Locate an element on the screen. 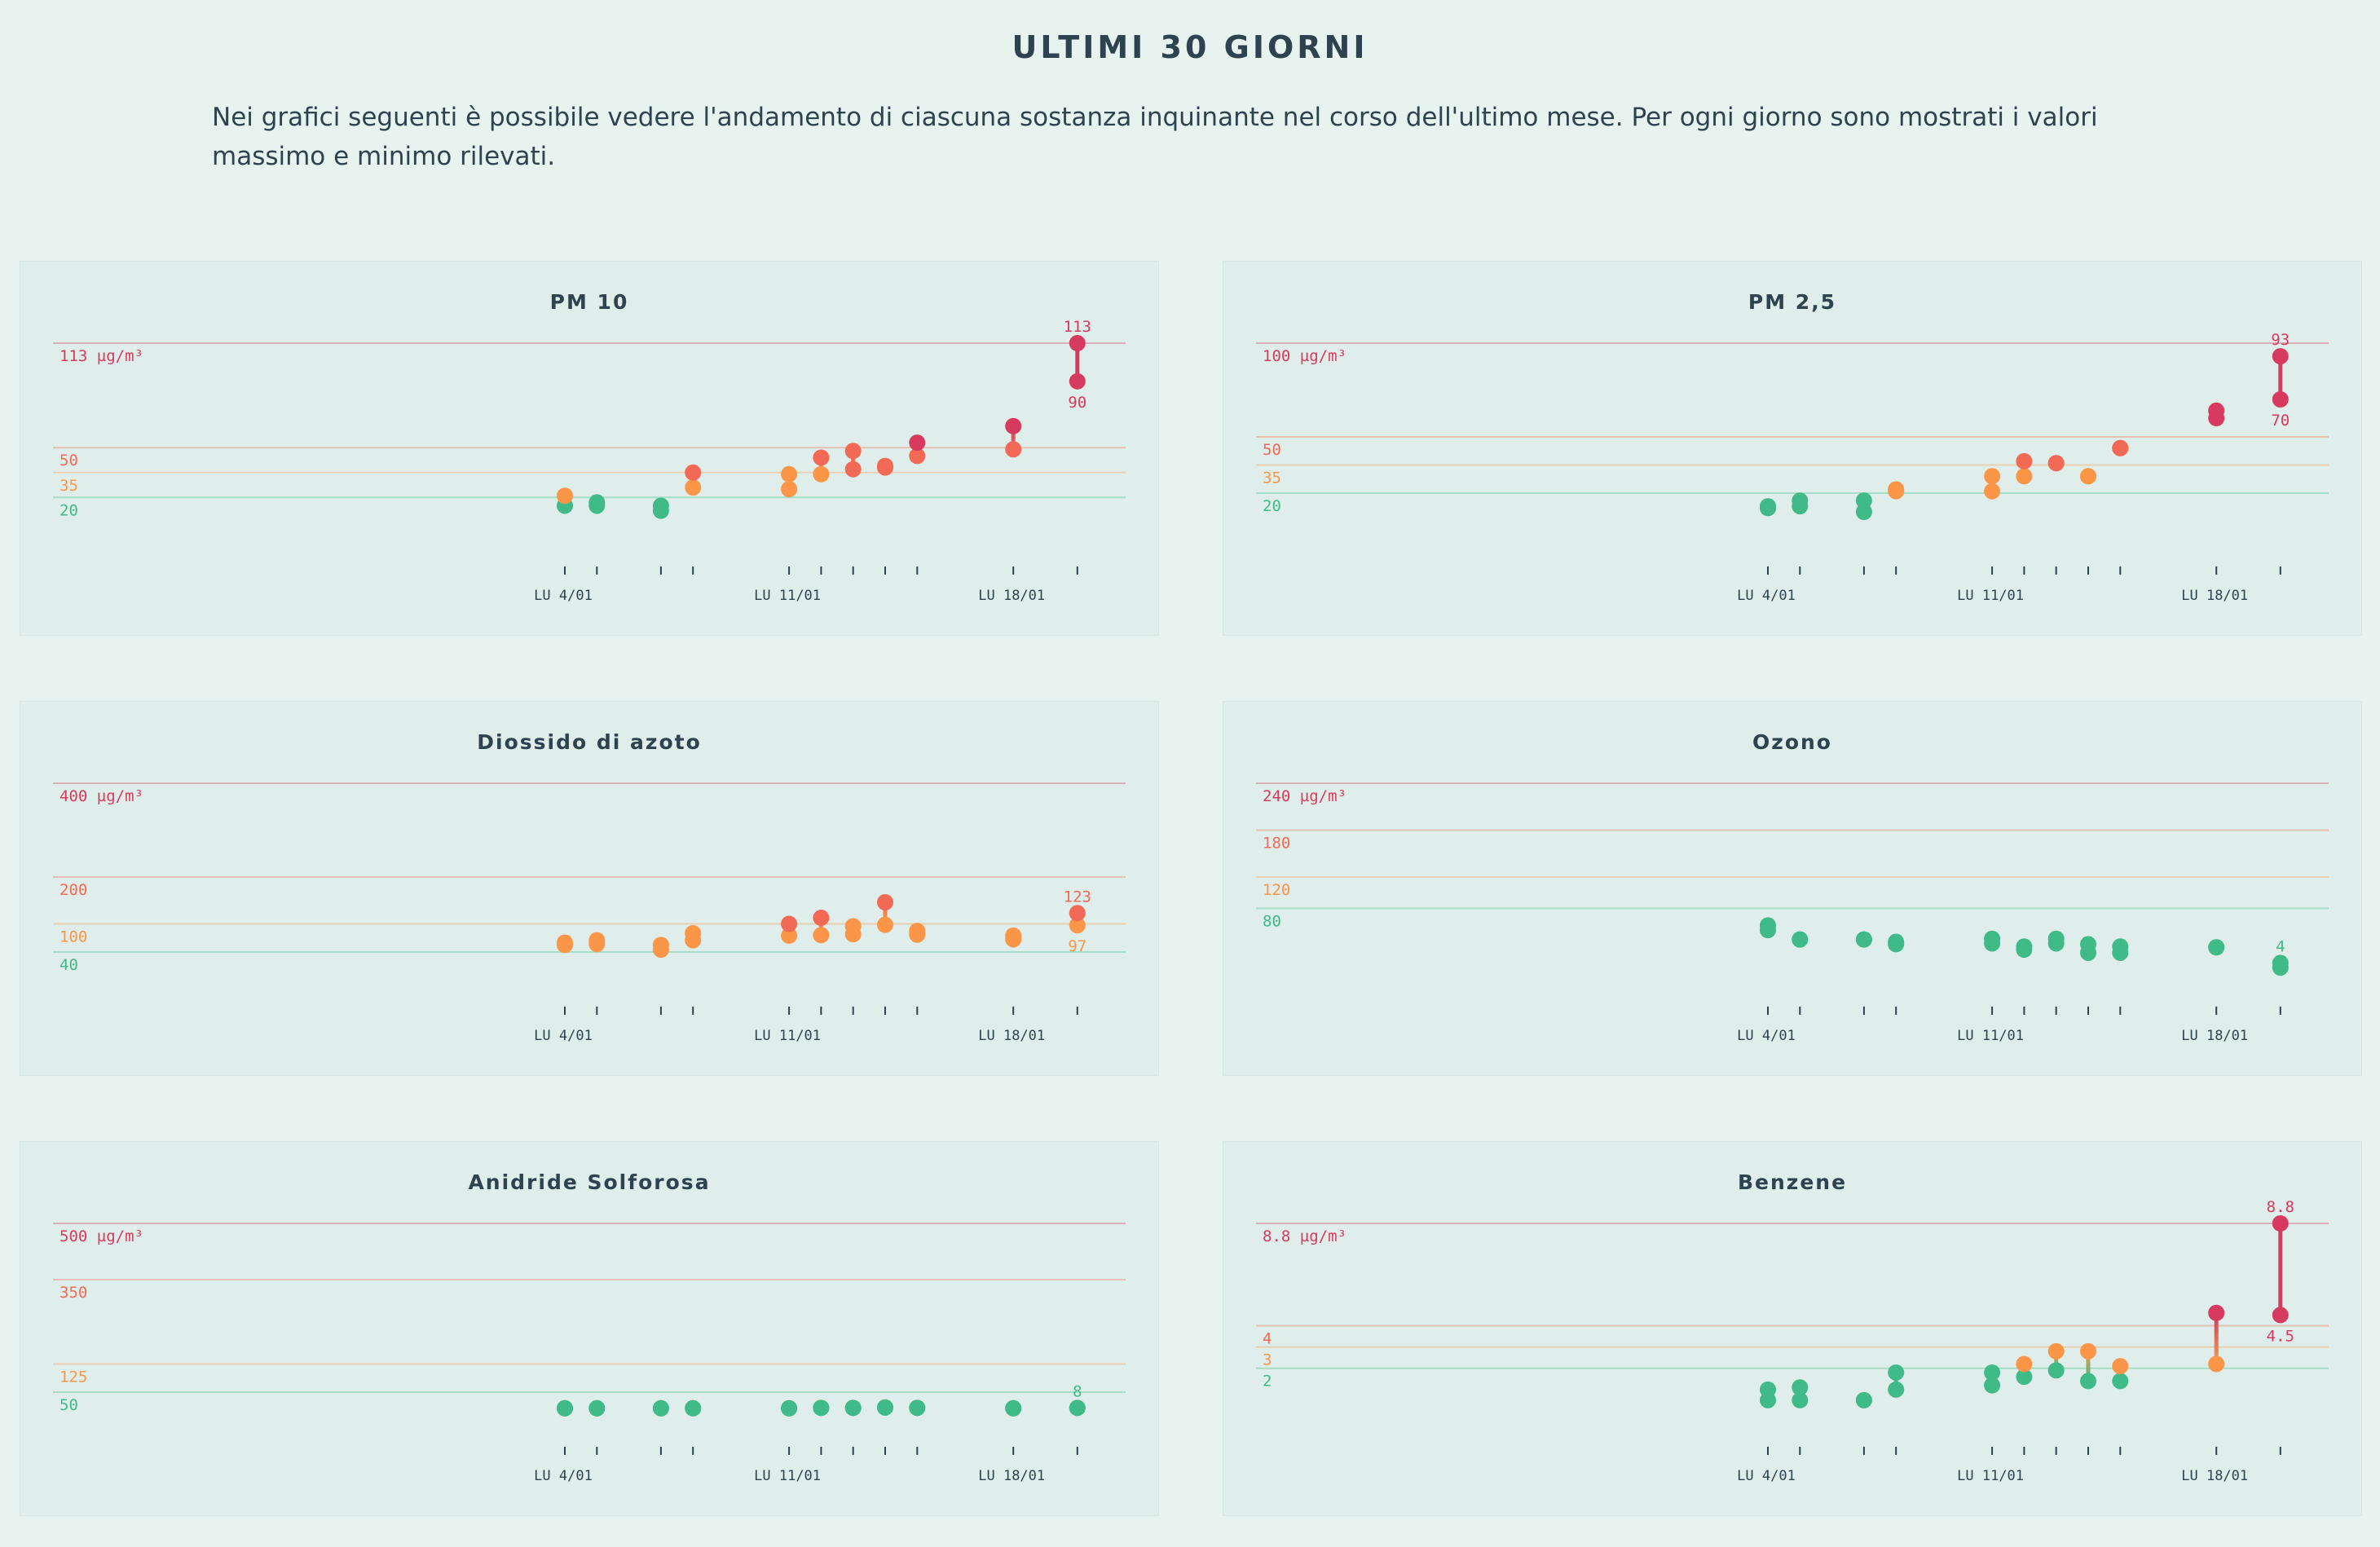 This screenshot has width=2380, height=1547. max-value-label: 8.8 is located at coordinates (2280, 1207).